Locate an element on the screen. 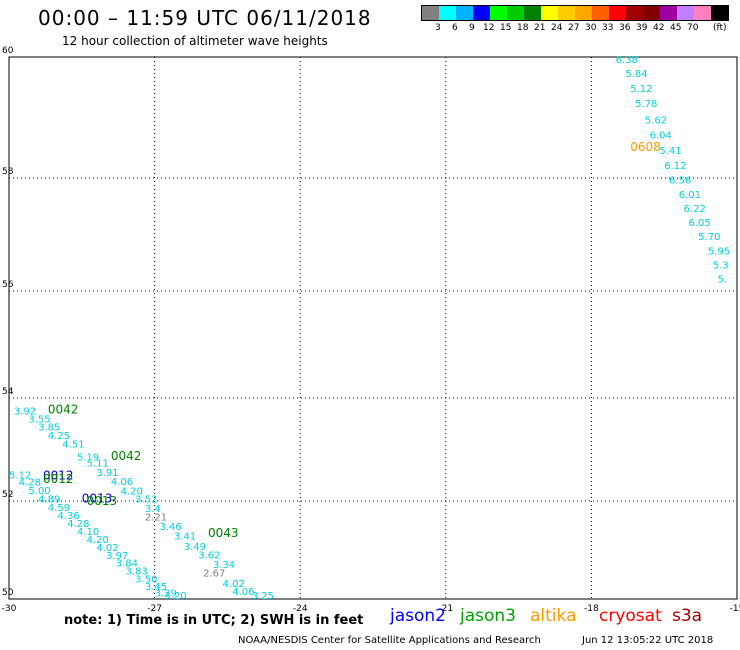 The width and height of the screenshot is (740, 650). lat-tick-label: 58 is located at coordinates (8, 172).